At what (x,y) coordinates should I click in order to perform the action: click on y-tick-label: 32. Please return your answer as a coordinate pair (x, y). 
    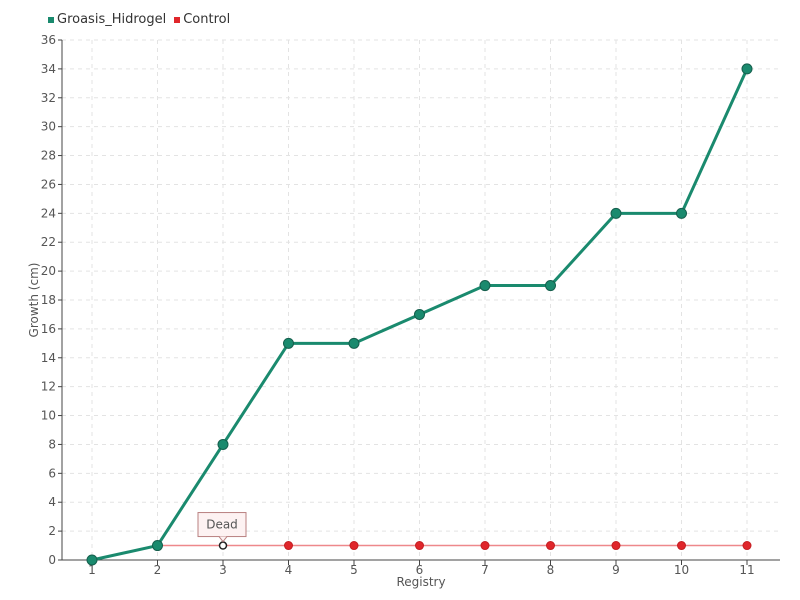
    Looking at the image, I should click on (48, 98).